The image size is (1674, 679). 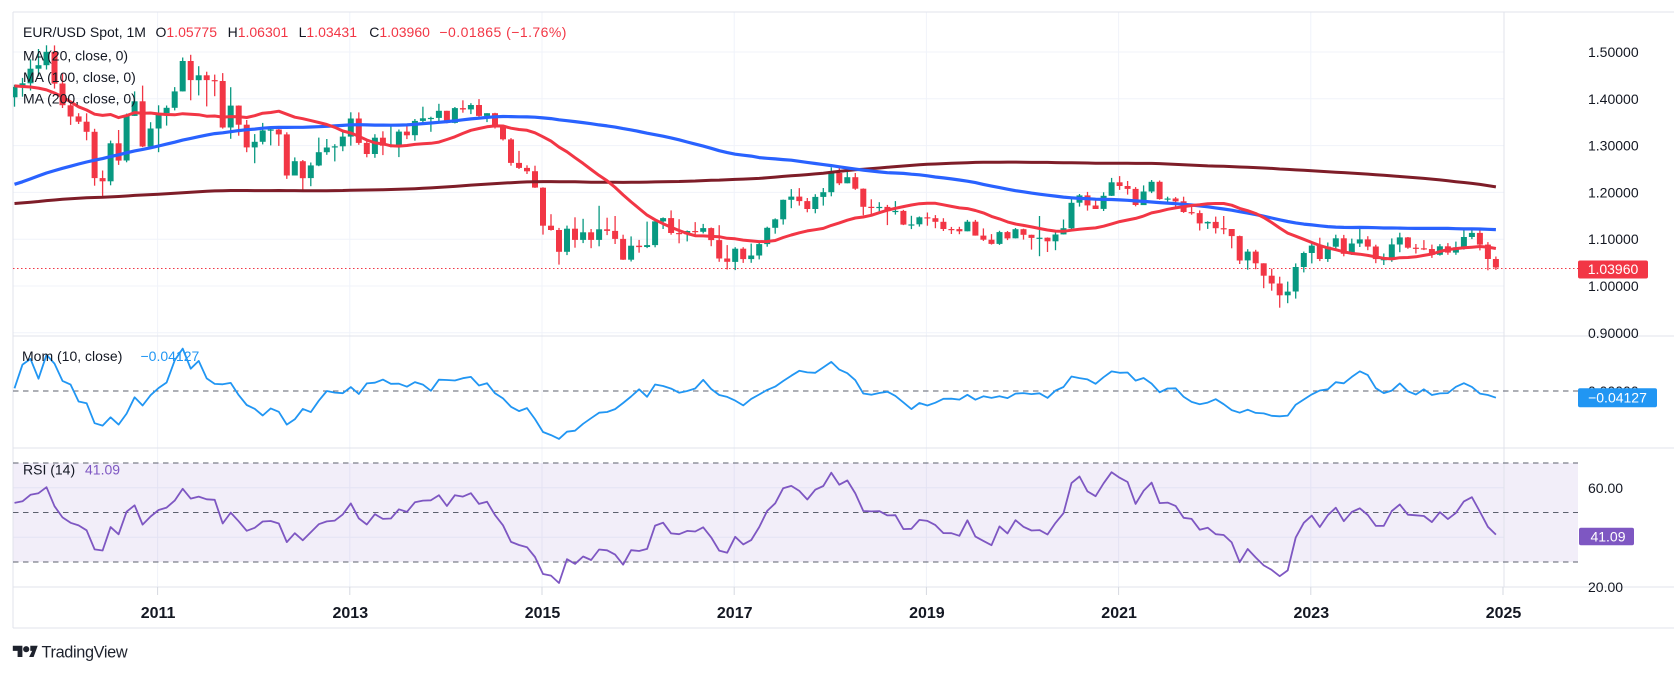 What do you see at coordinates (1504, 613) in the screenshot?
I see `svg-text: 2025` at bounding box center [1504, 613].